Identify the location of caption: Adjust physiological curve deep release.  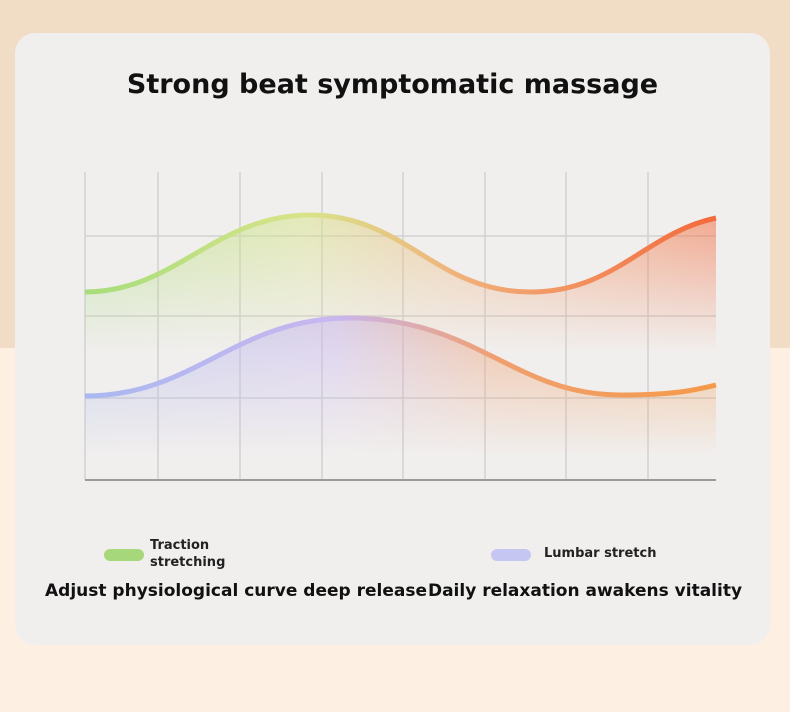
(236, 591).